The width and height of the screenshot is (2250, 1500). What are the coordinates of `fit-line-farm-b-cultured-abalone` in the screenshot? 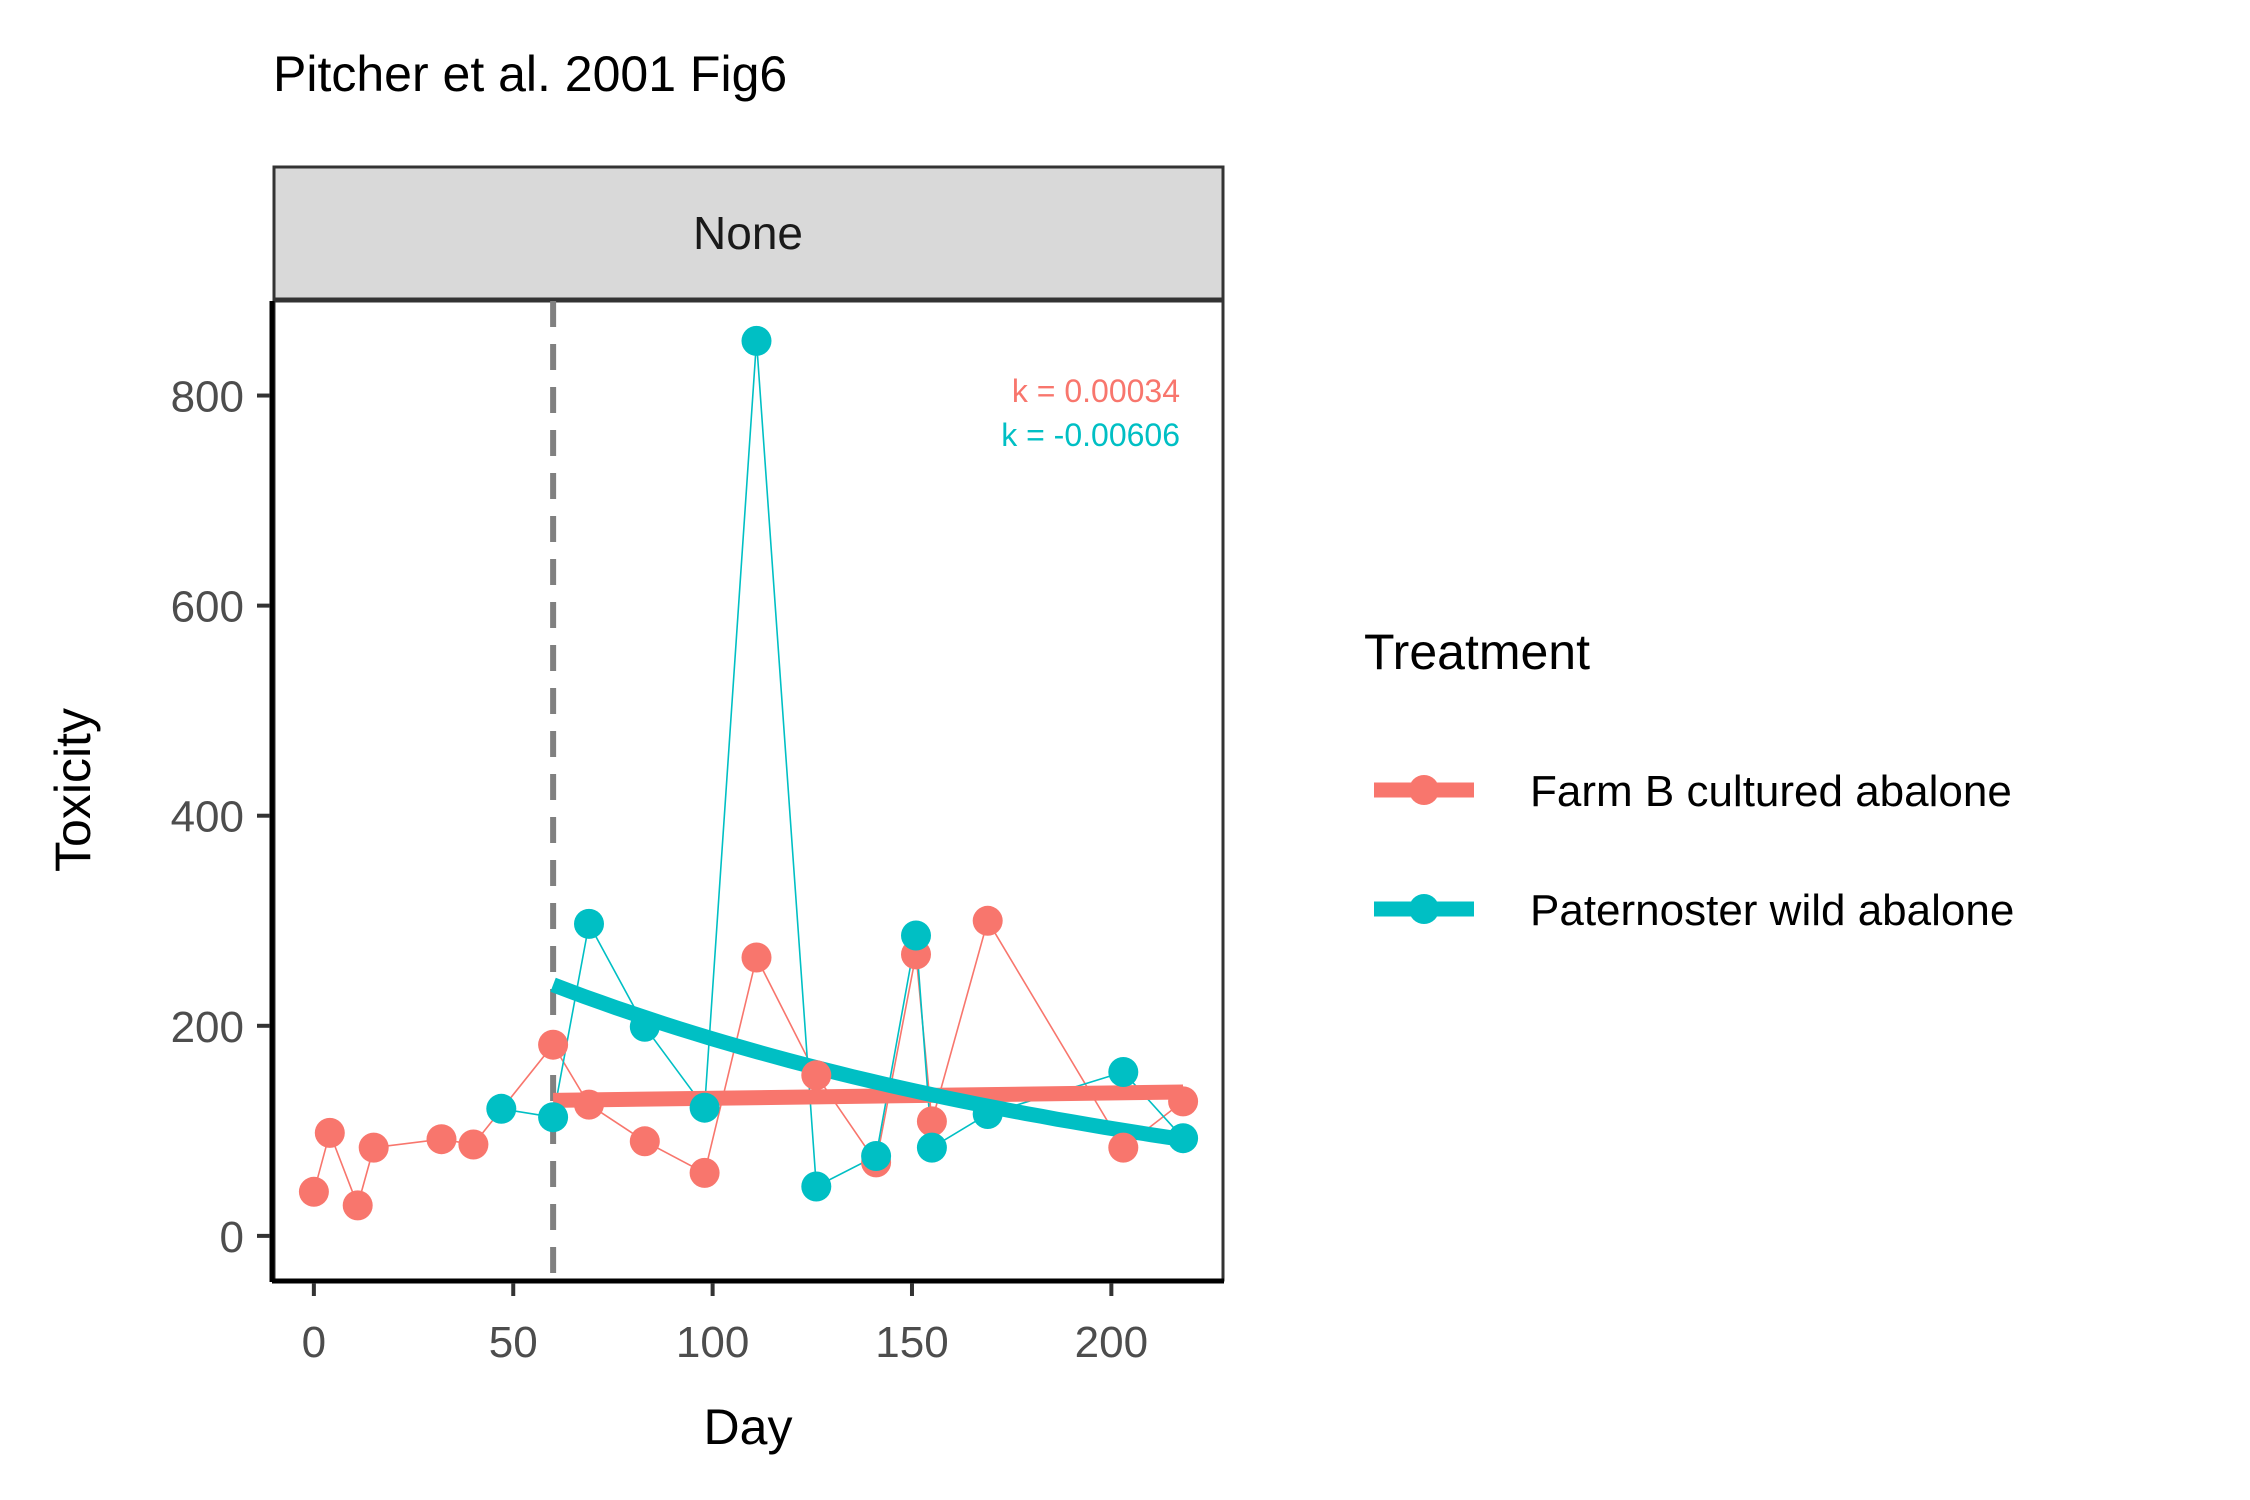 It's located at (868, 1096).